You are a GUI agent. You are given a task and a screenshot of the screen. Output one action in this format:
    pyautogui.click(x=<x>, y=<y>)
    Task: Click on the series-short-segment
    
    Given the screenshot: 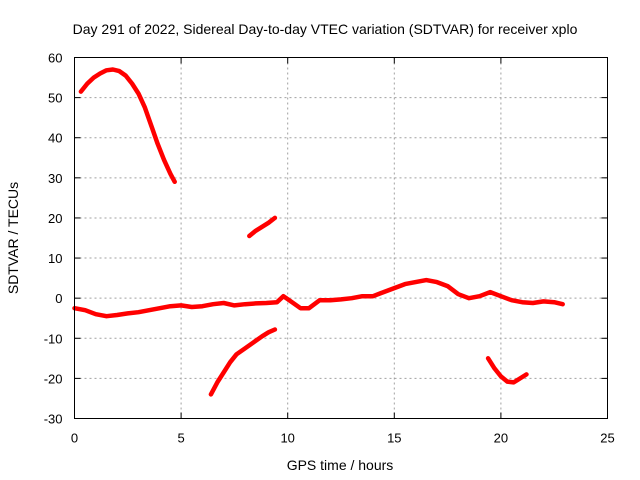 What is the action you would take?
    pyautogui.click(x=262, y=227)
    